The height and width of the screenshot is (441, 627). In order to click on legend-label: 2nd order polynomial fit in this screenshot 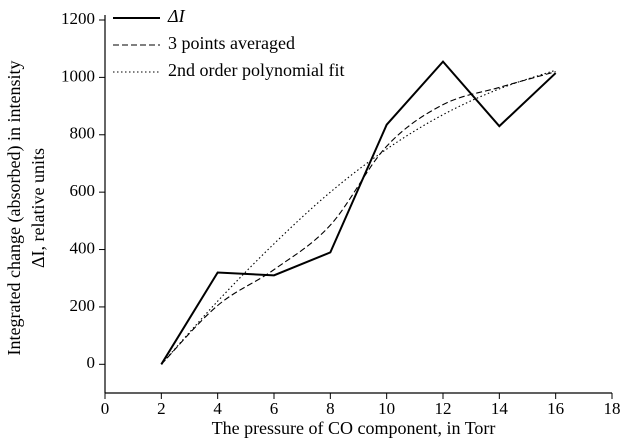, I will do `click(256, 70)`.